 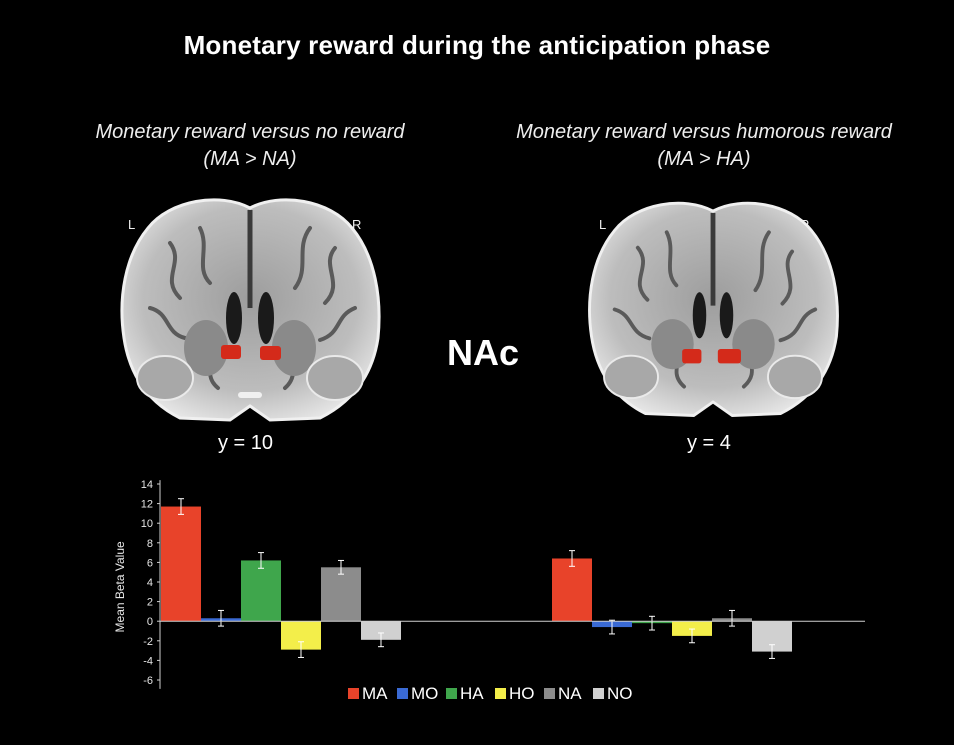 I want to click on legend-label-mo: MO, so click(x=424, y=693).